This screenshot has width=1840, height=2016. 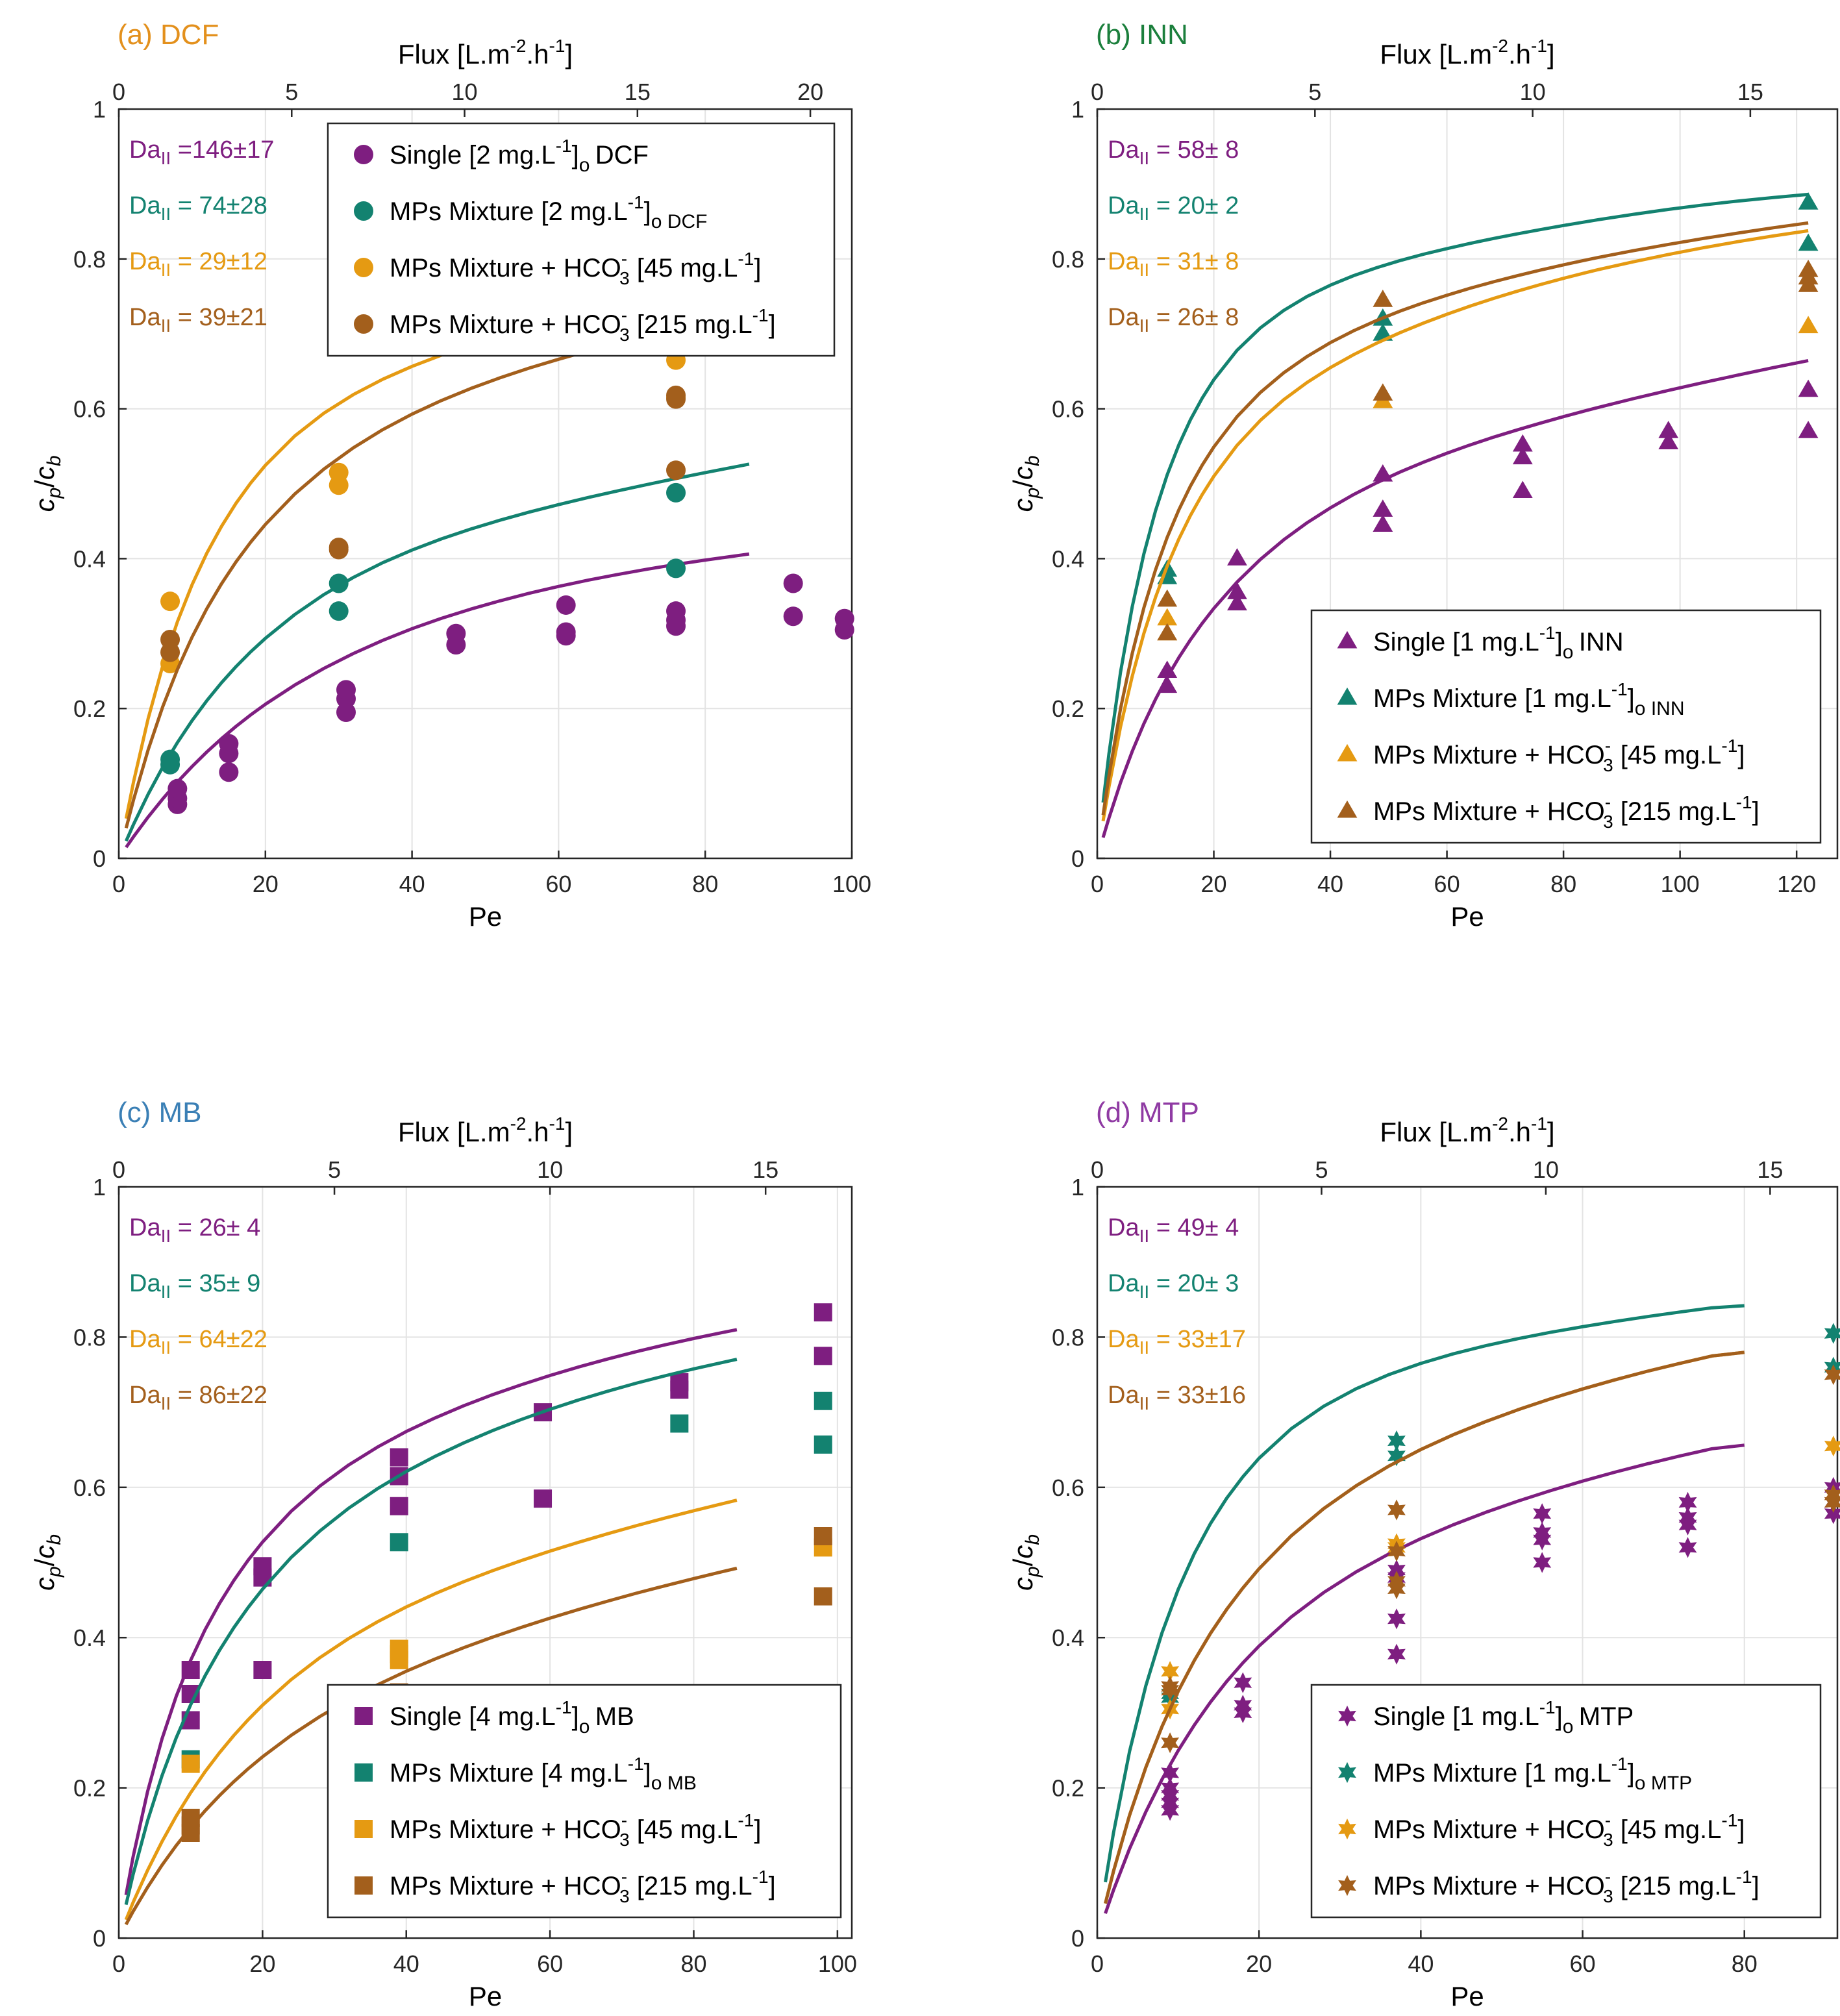 What do you see at coordinates (406, 1963) in the screenshot?
I see `x-tick-label: 40` at bounding box center [406, 1963].